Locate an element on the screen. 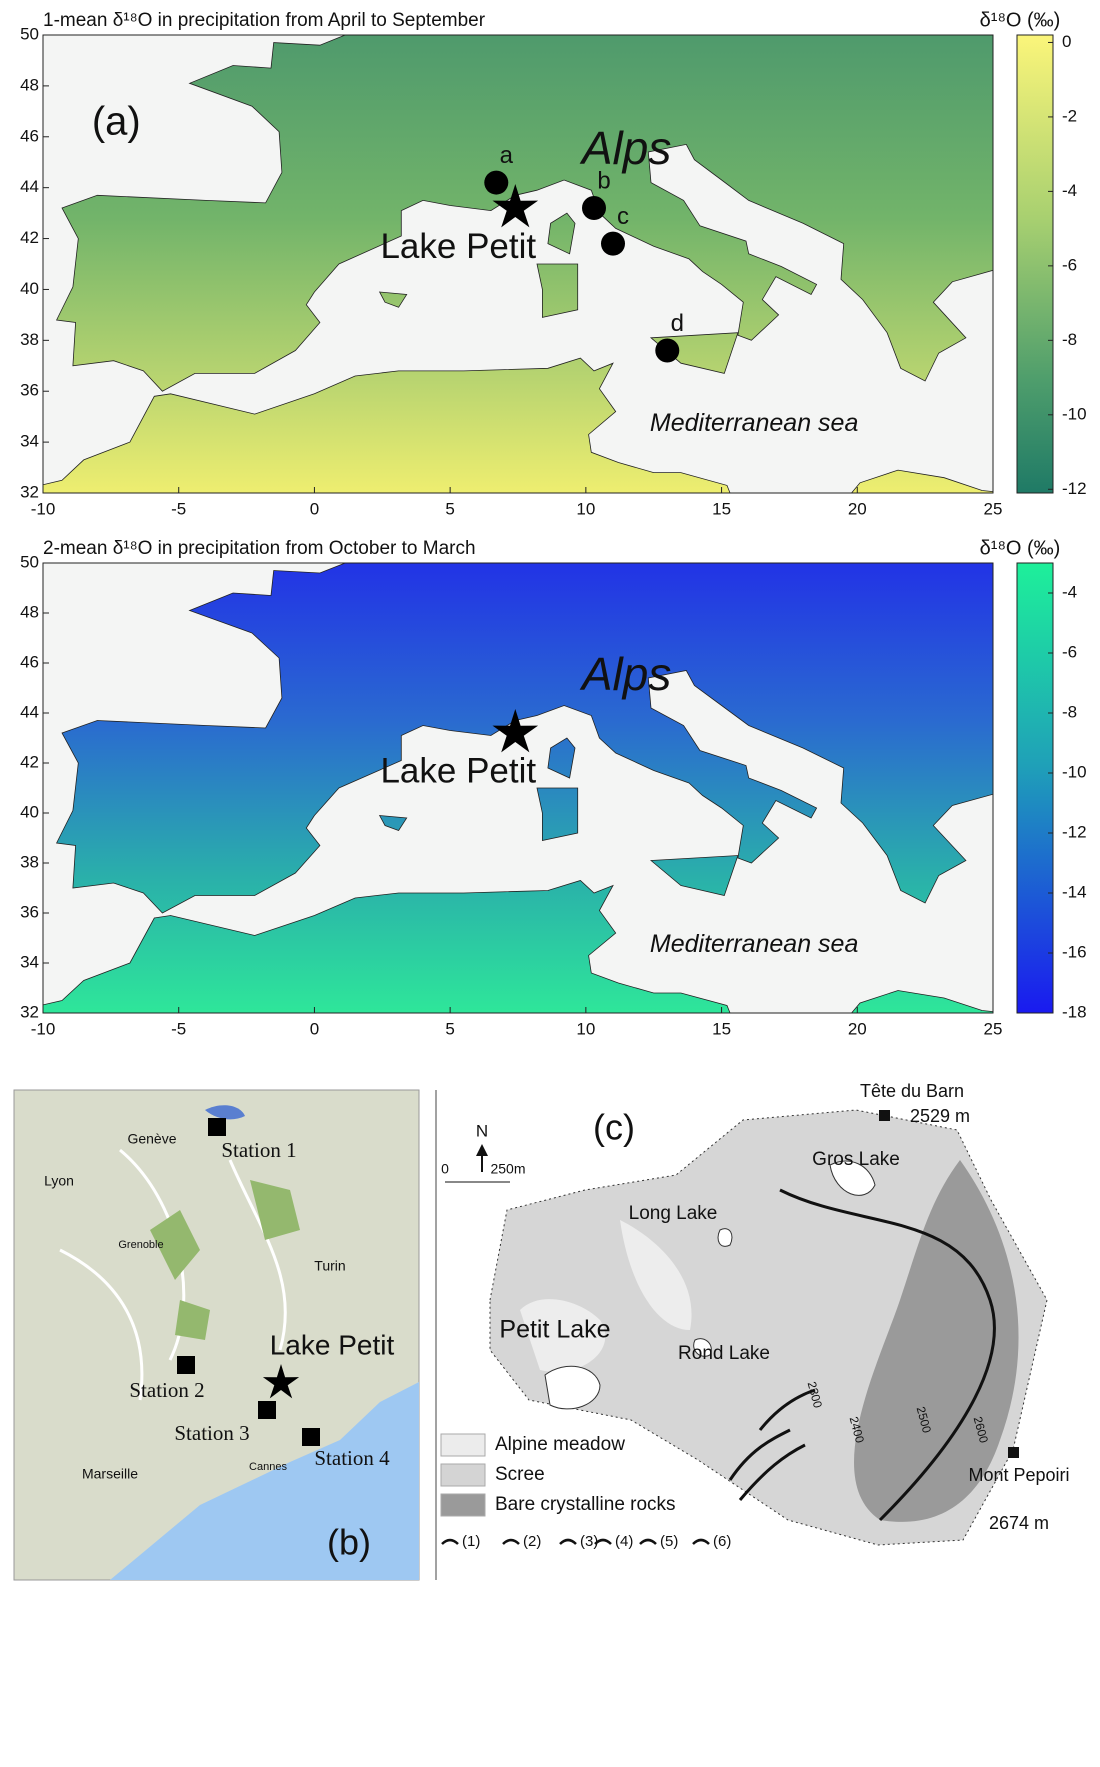 This screenshot has height=1767, width=1100. contour-label: 2300 is located at coordinates (815, 1395).